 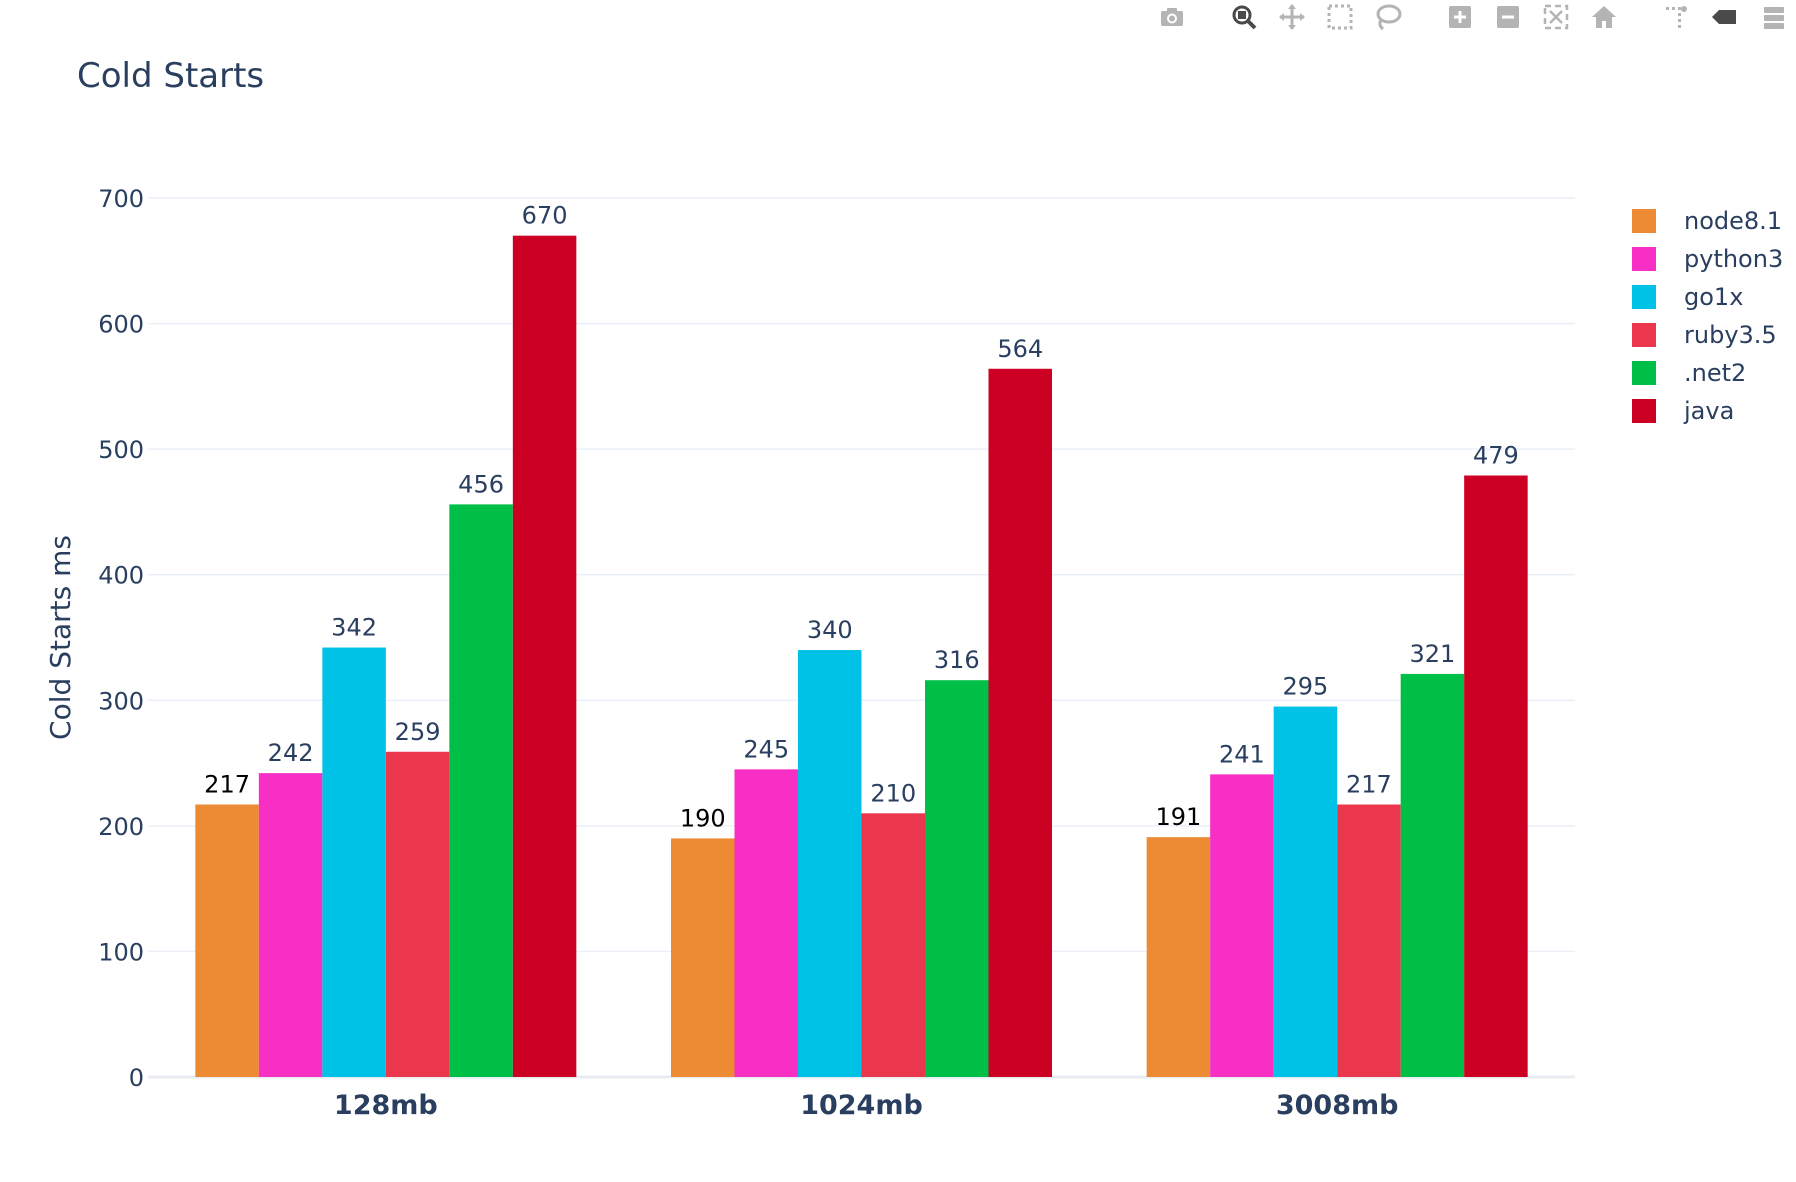 I want to click on zoom-button, so click(x=1244, y=17).